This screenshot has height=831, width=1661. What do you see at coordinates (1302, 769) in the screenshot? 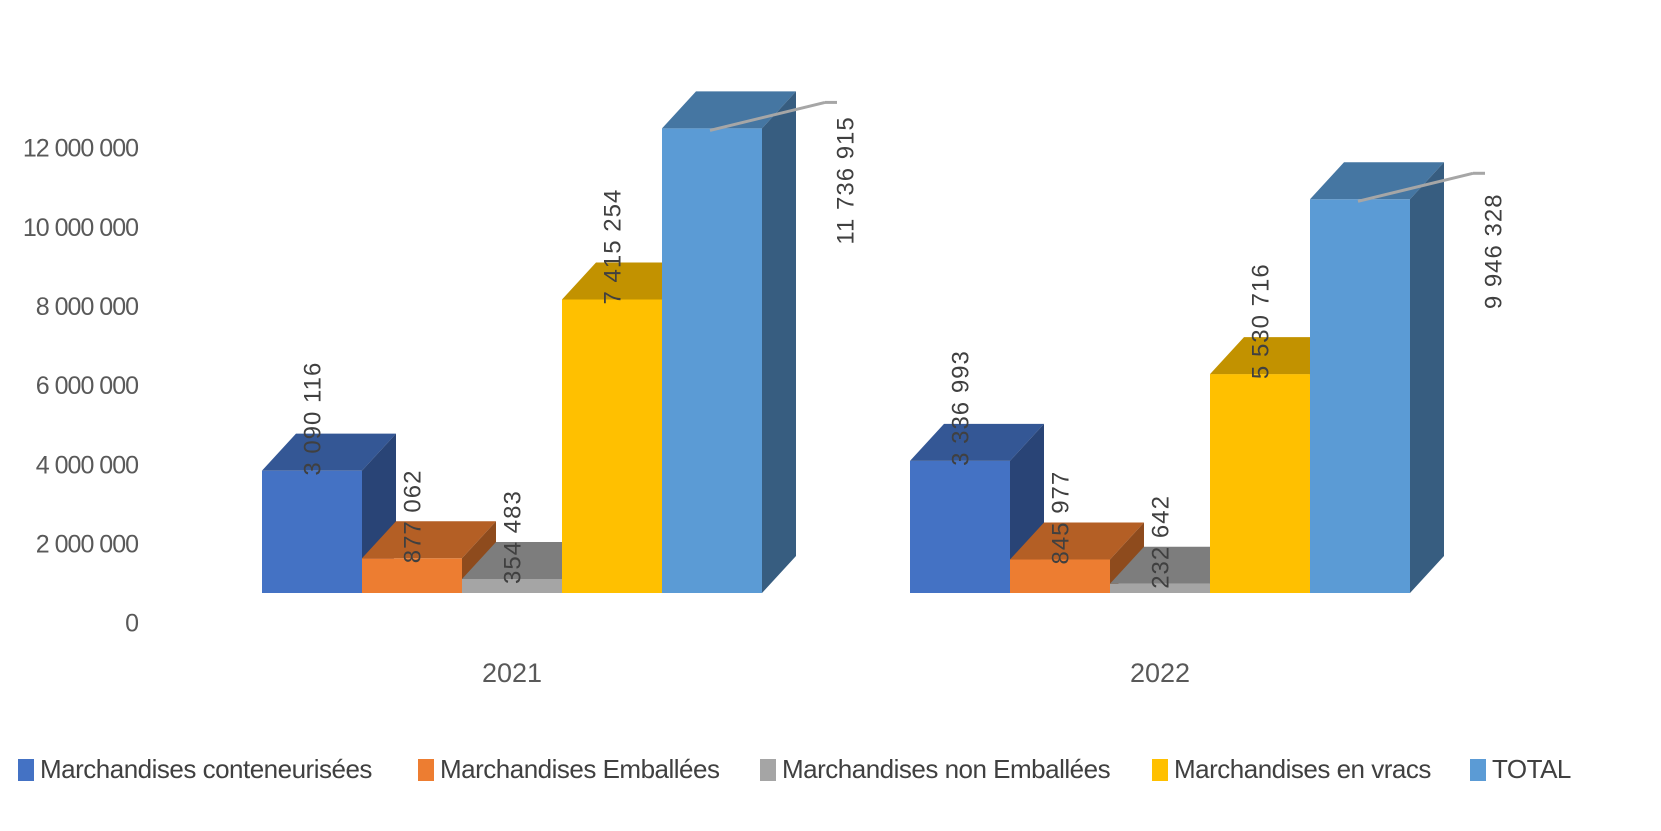
I see `legend-label: Marchandises en vracs` at bounding box center [1302, 769].